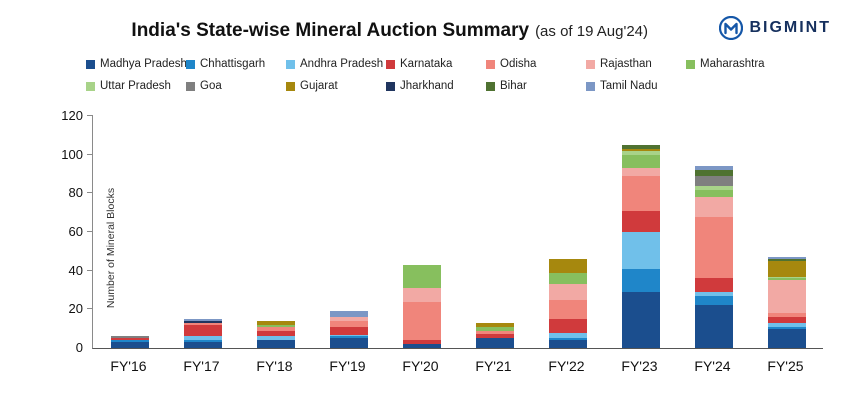  What do you see at coordinates (518, 64) in the screenshot?
I see `legend-label: Odisha` at bounding box center [518, 64].